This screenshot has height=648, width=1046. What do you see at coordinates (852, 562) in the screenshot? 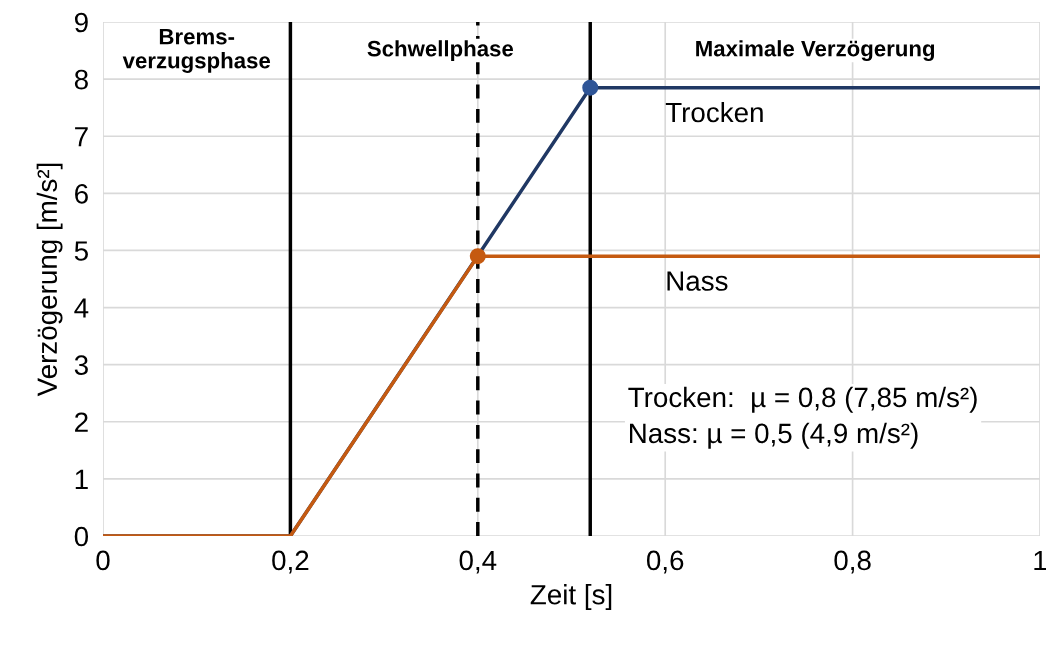
I see `x-tick-label: 0,8` at bounding box center [852, 562].